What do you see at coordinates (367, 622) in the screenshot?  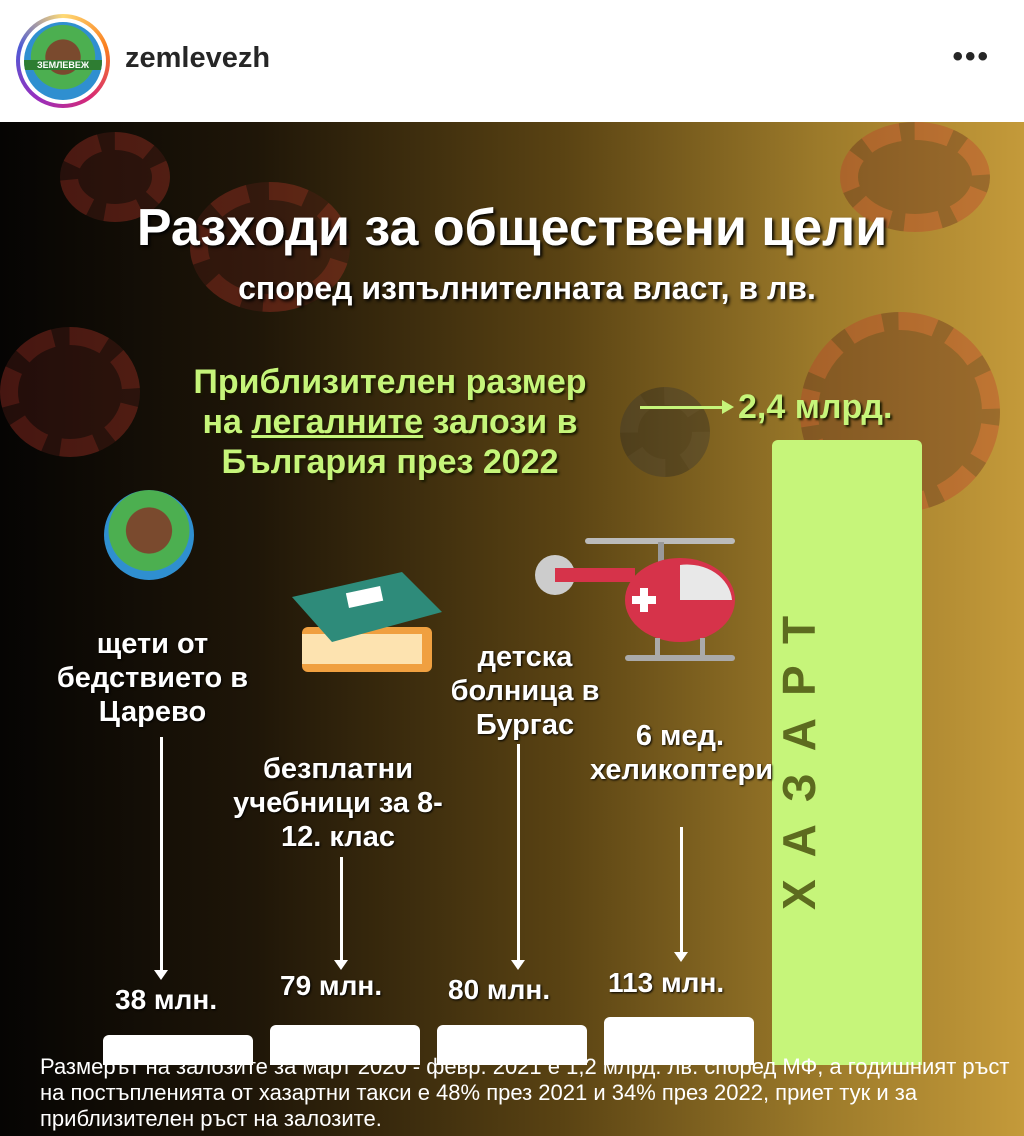 I see `books-icon` at bounding box center [367, 622].